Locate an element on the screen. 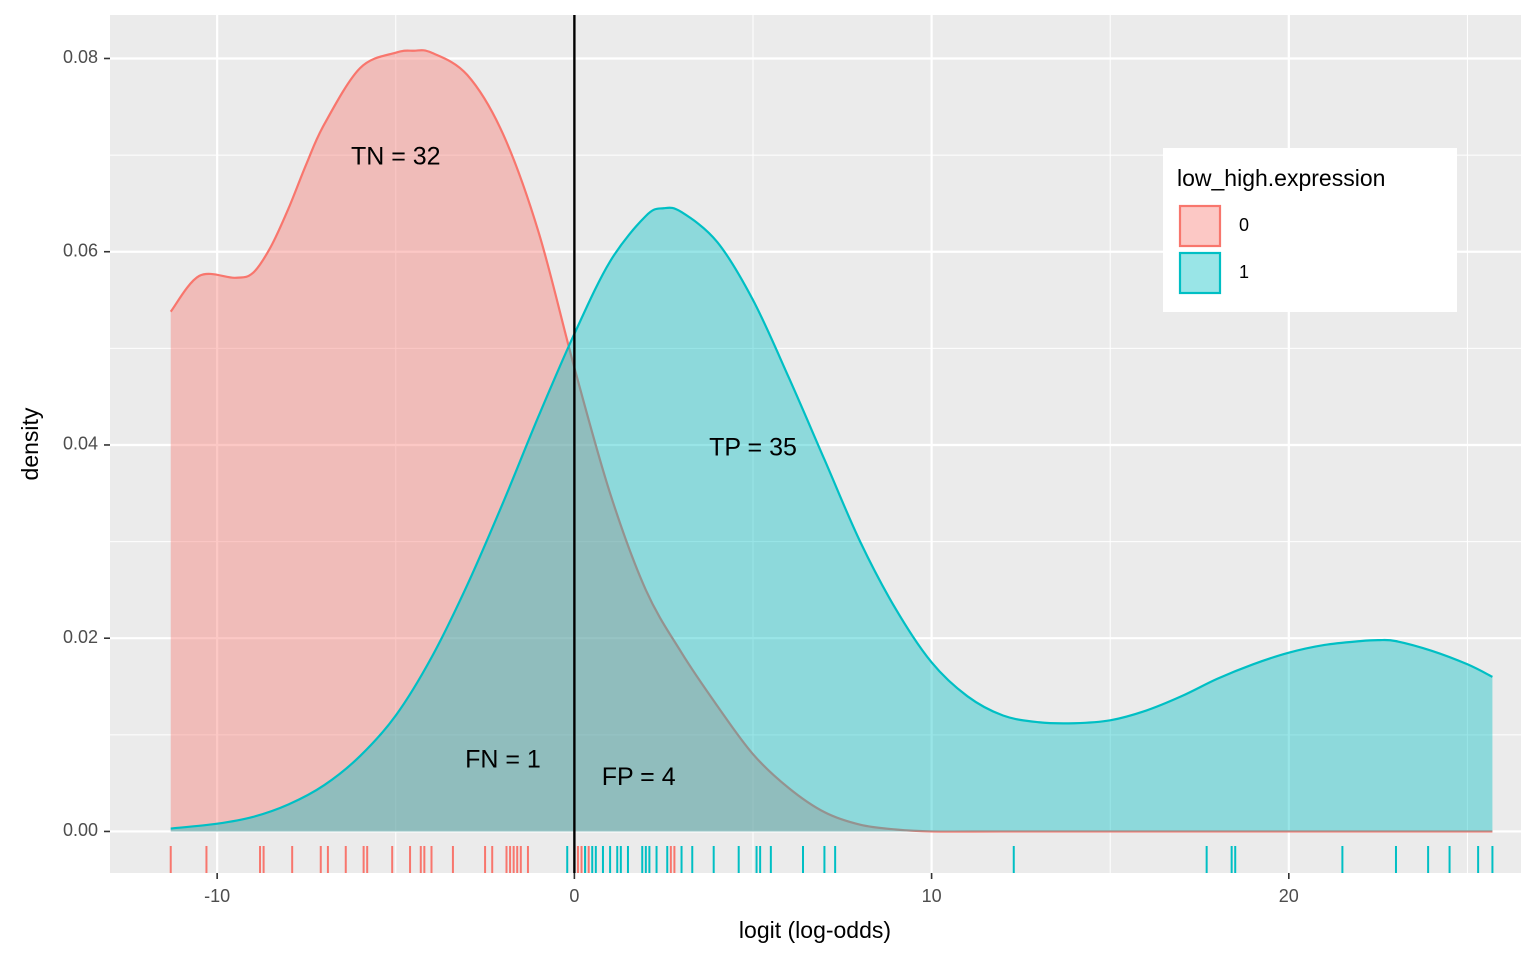 Image resolution: width=1536 pixels, height=960 pixels. legend-label: 0 is located at coordinates (1244, 225).